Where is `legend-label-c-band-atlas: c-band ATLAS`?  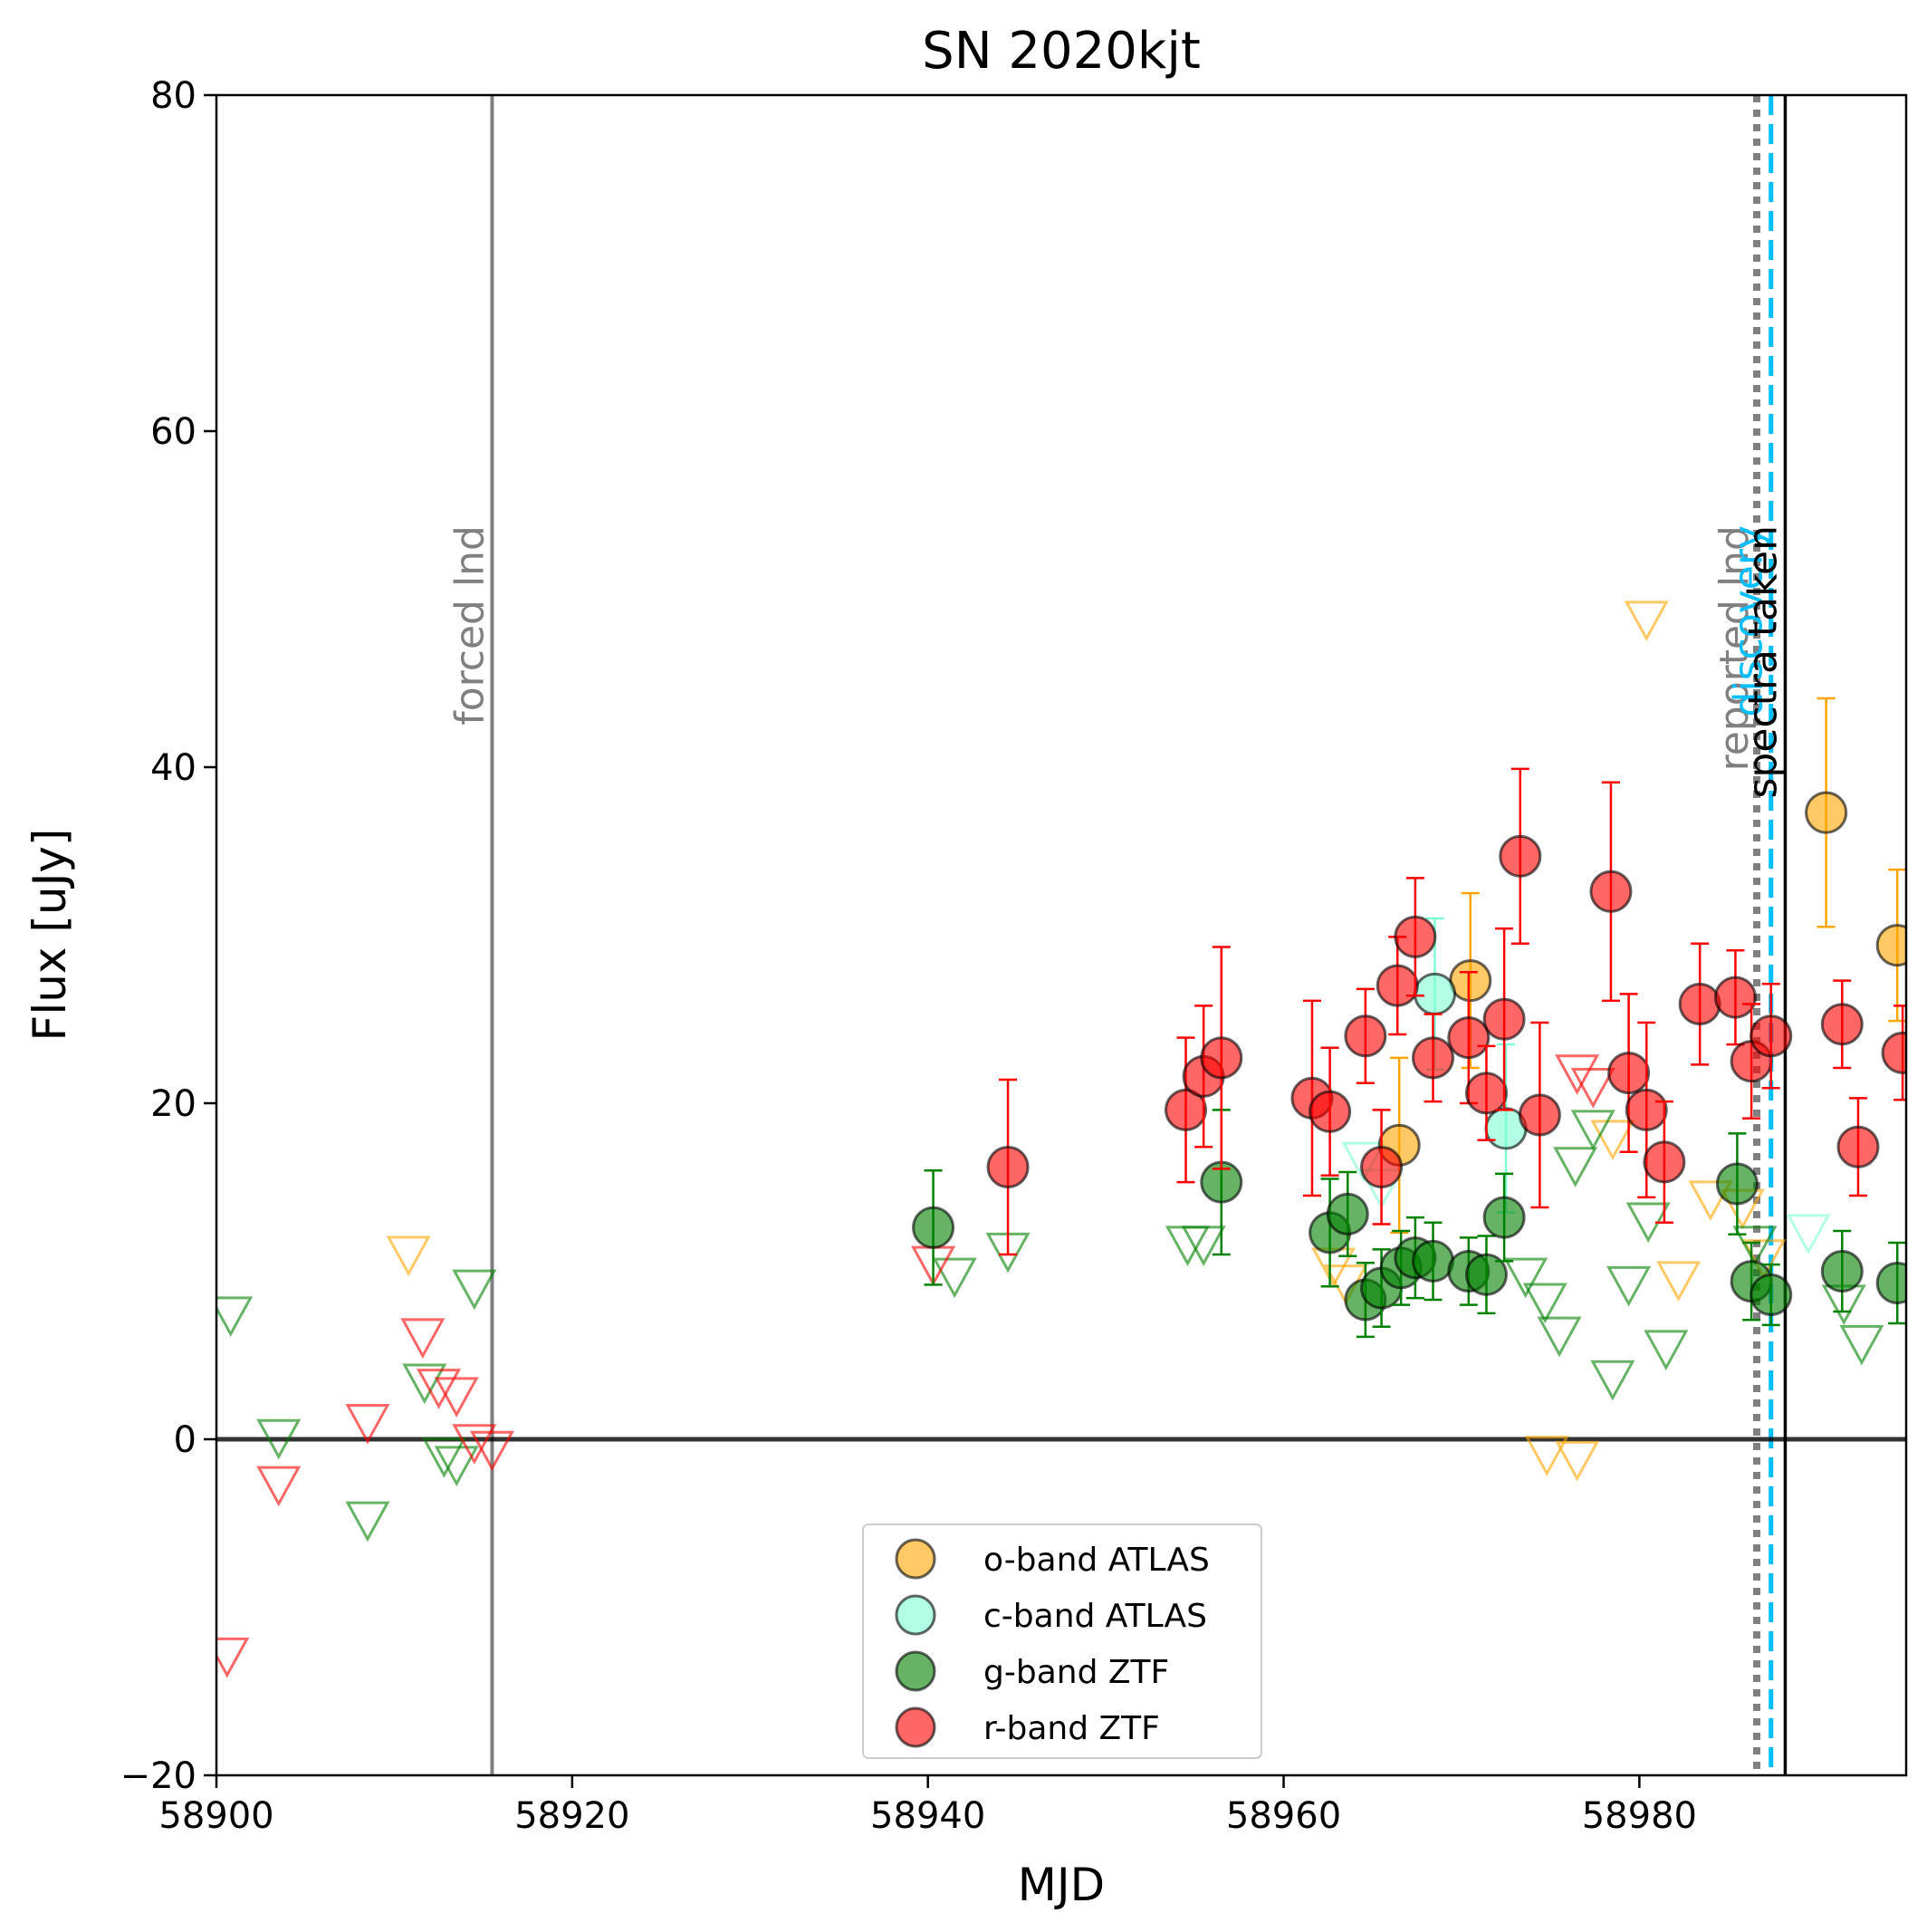 legend-label-c-band-atlas: c-band ATLAS is located at coordinates (1095, 1616).